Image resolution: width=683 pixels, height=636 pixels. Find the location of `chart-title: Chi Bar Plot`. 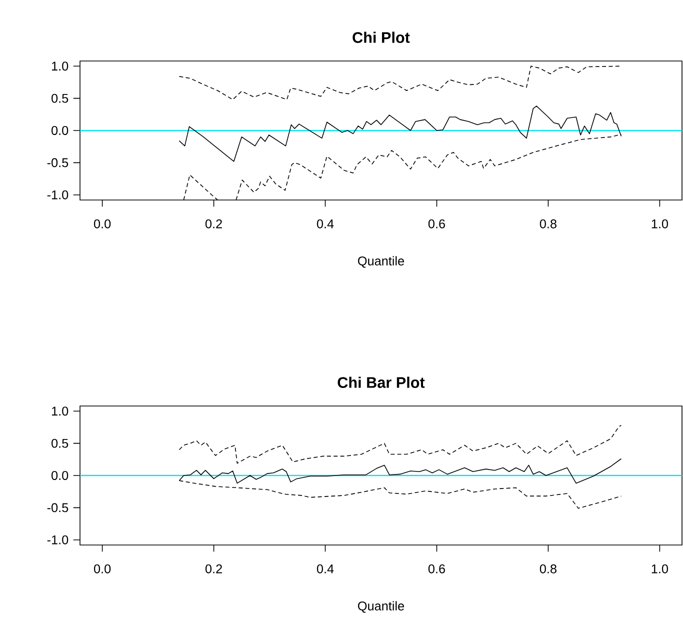

chart-title: Chi Bar Plot is located at coordinates (381, 382).